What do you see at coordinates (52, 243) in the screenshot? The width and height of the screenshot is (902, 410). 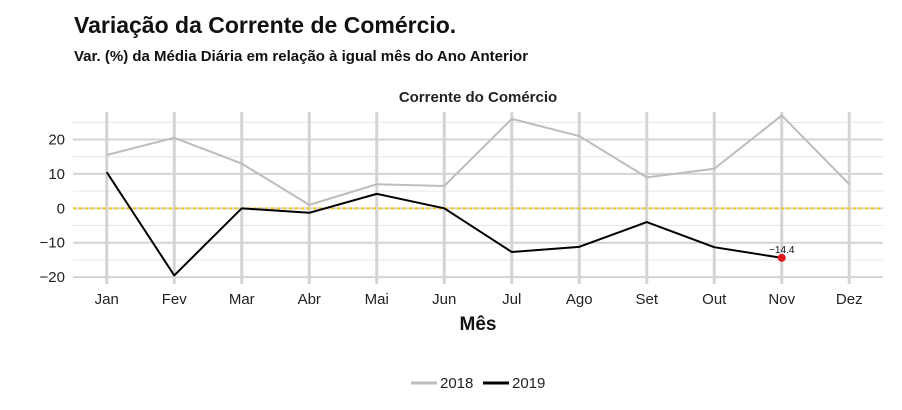 I see `y-tick-label: −10` at bounding box center [52, 243].